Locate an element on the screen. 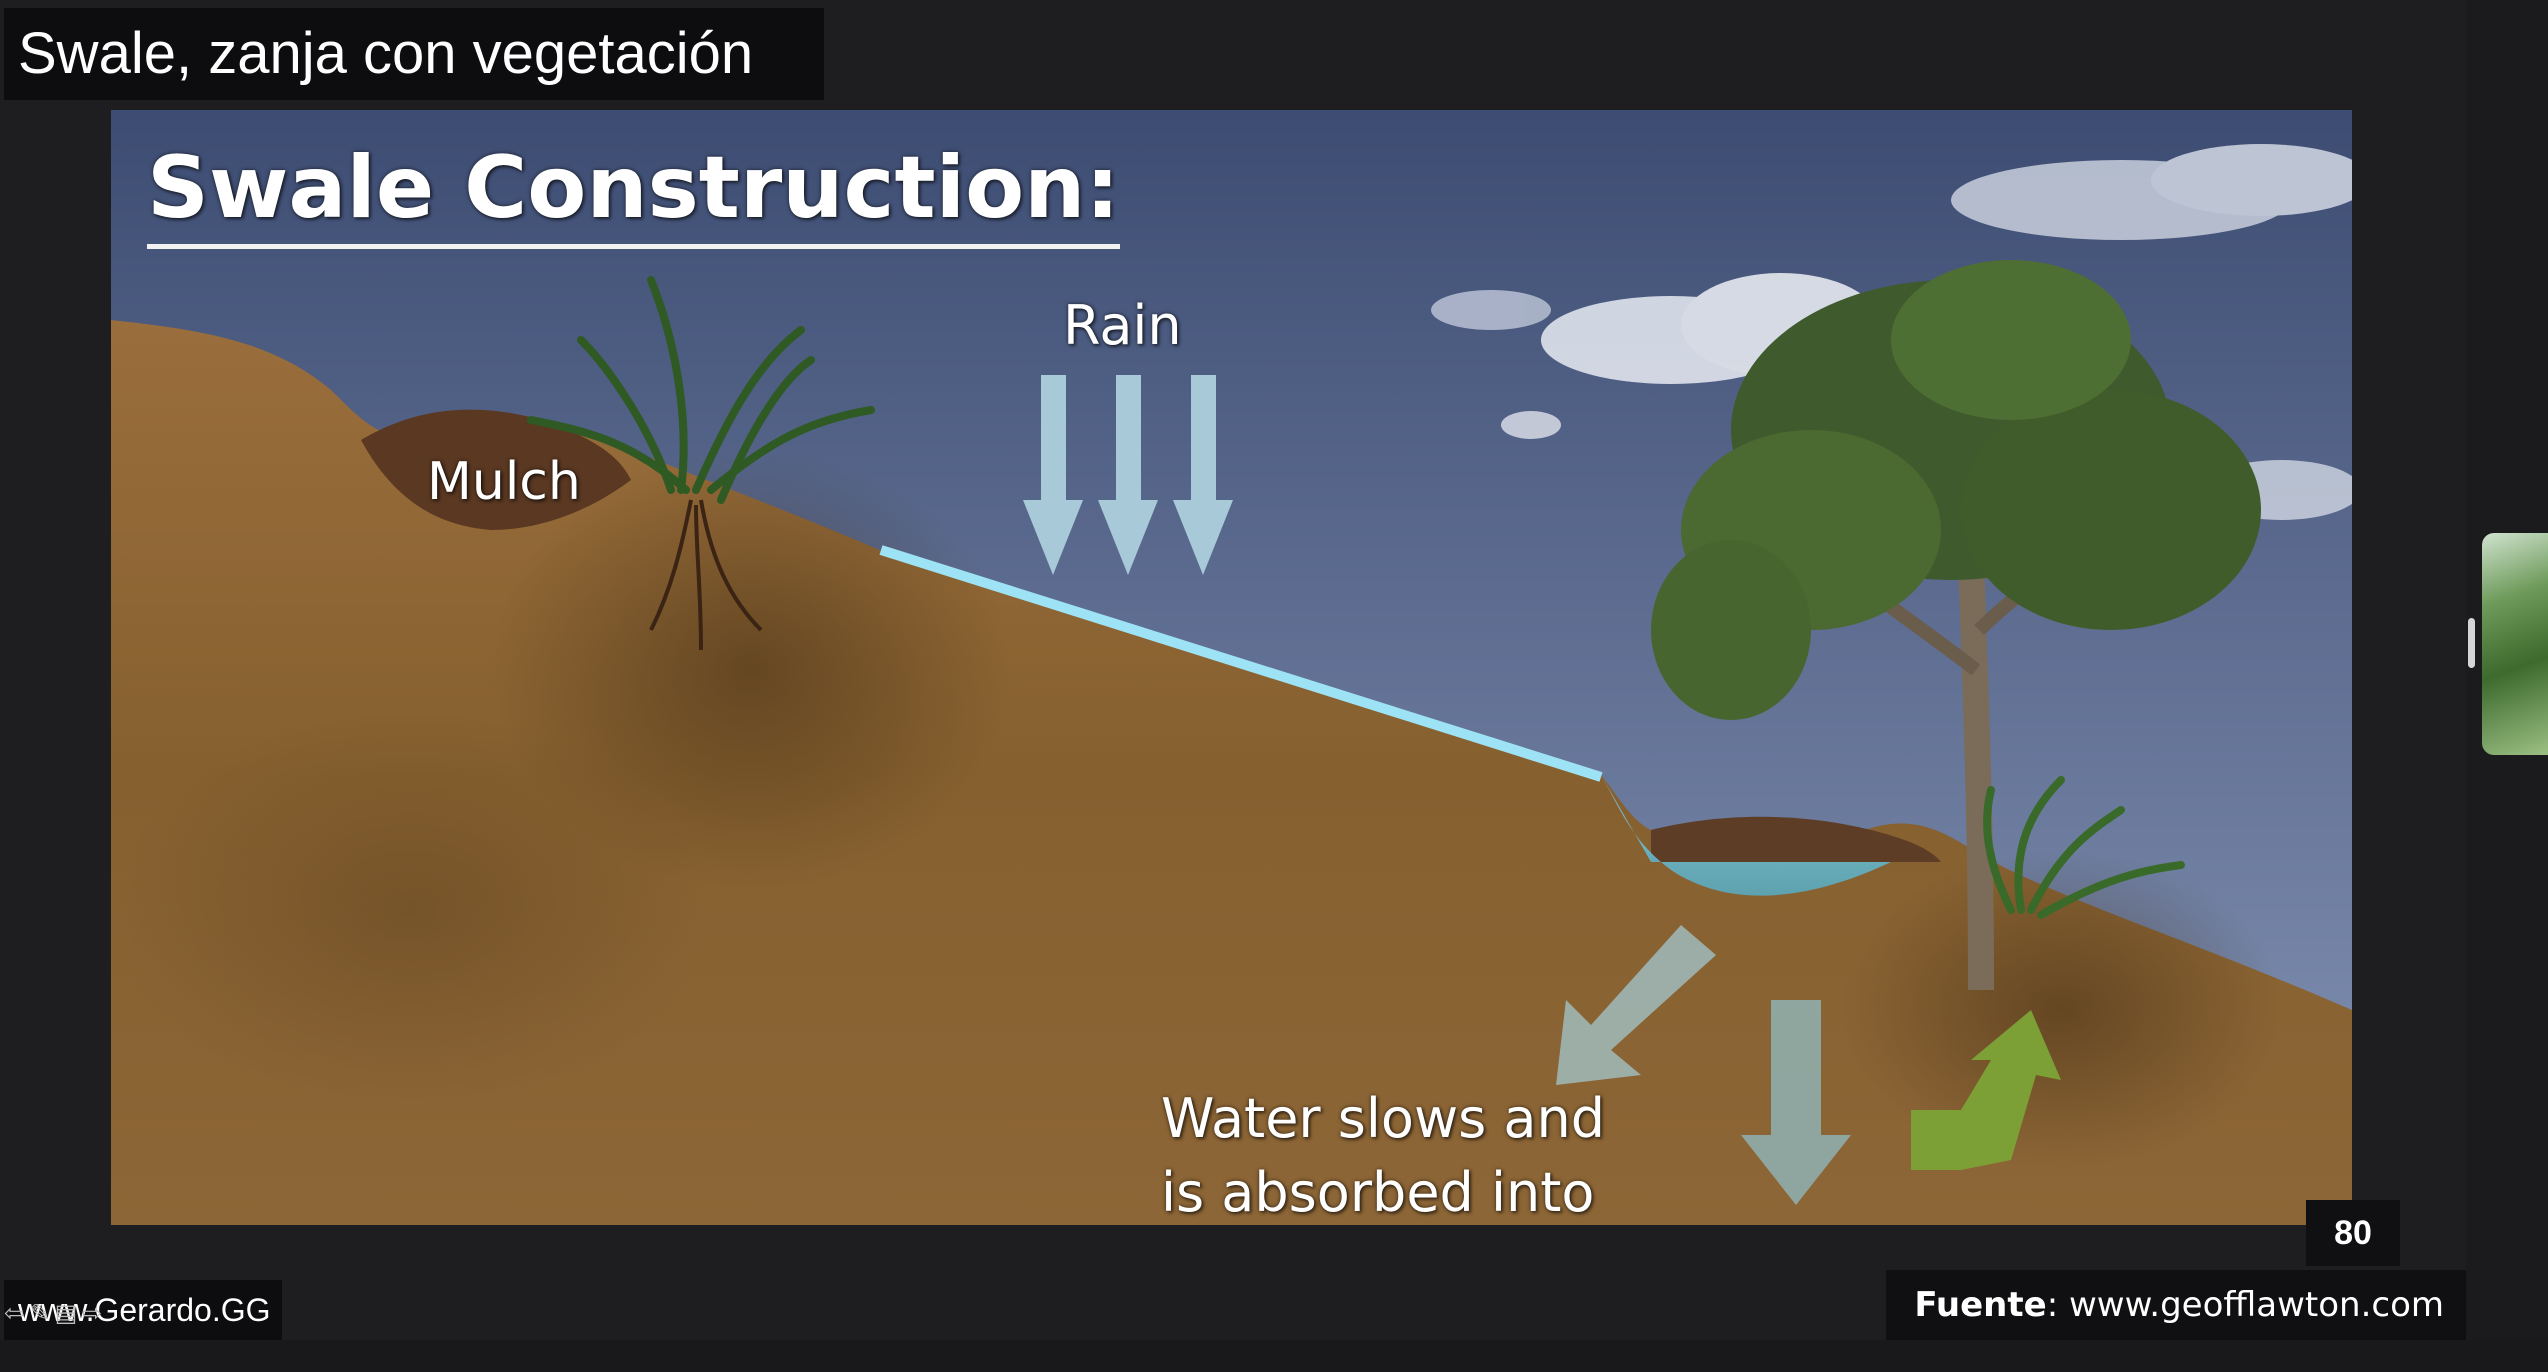  bottom-strip is located at coordinates (1274, 1356).